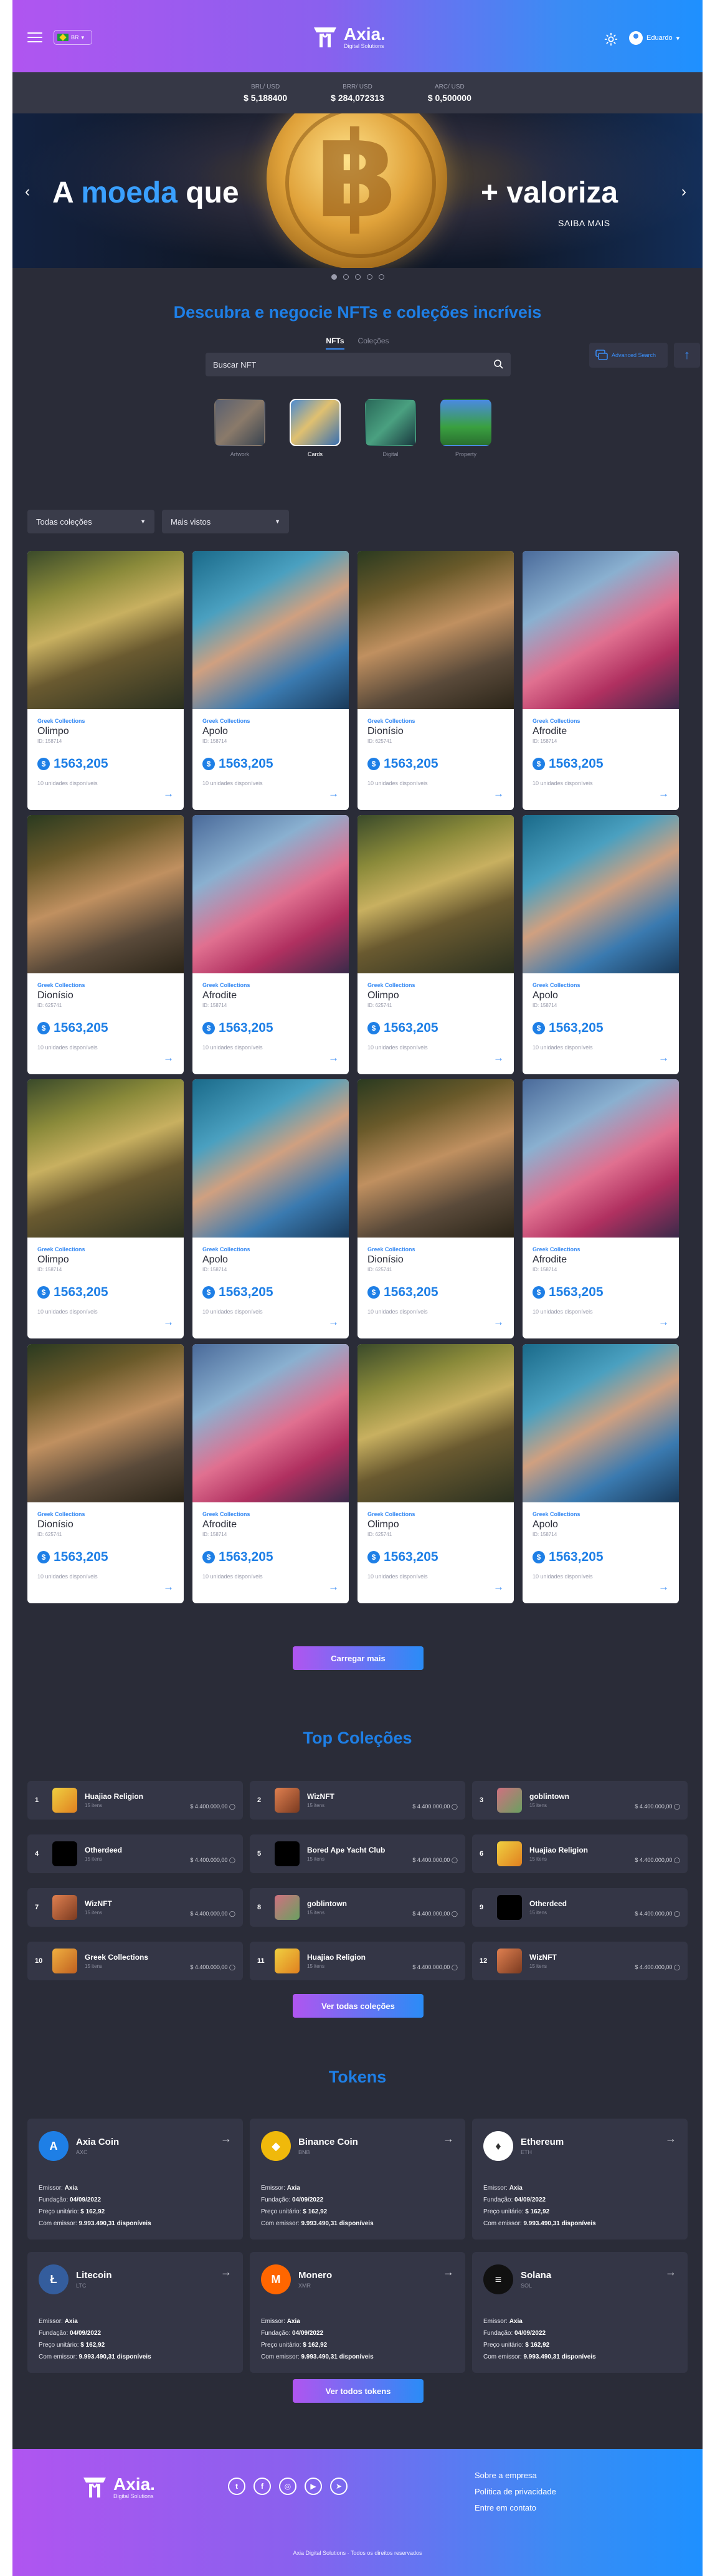 This screenshot has height=2576, width=715. I want to click on search-icon, so click(498, 364).